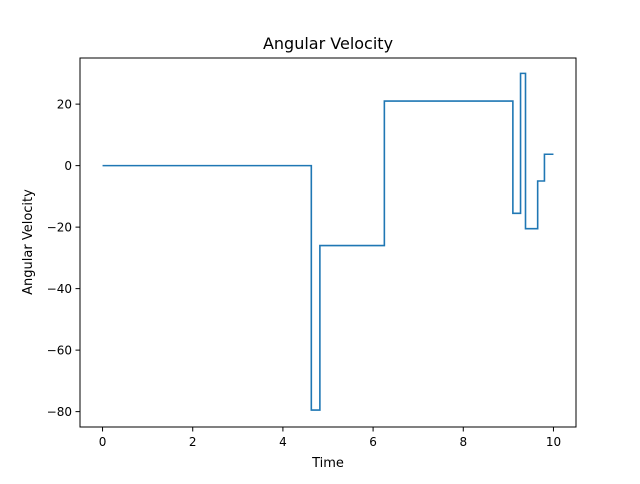 The image size is (640, 484). I want to click on y-tick-label: −60, so click(59, 351).